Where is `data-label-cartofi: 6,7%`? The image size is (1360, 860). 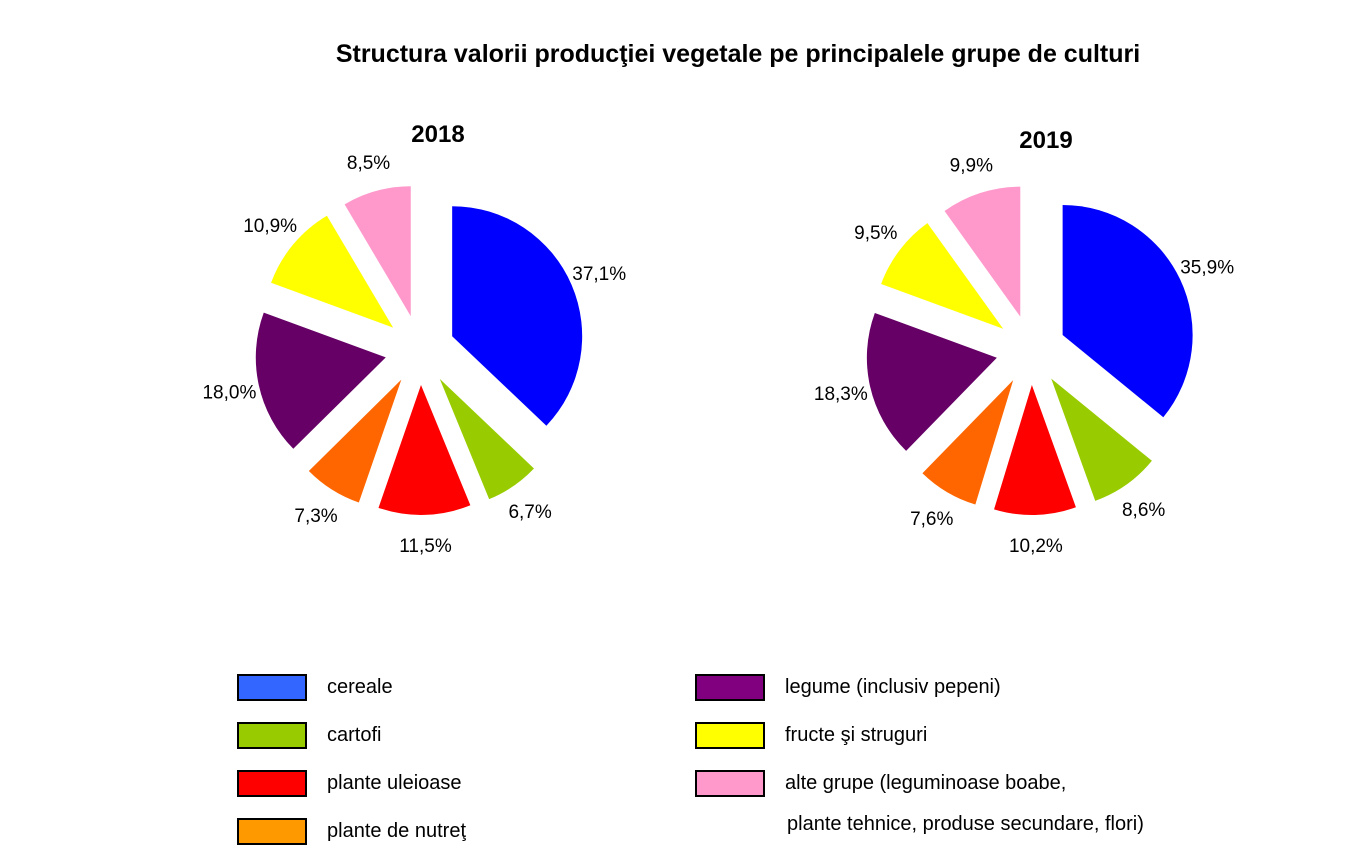 data-label-cartofi: 6,7% is located at coordinates (529, 512).